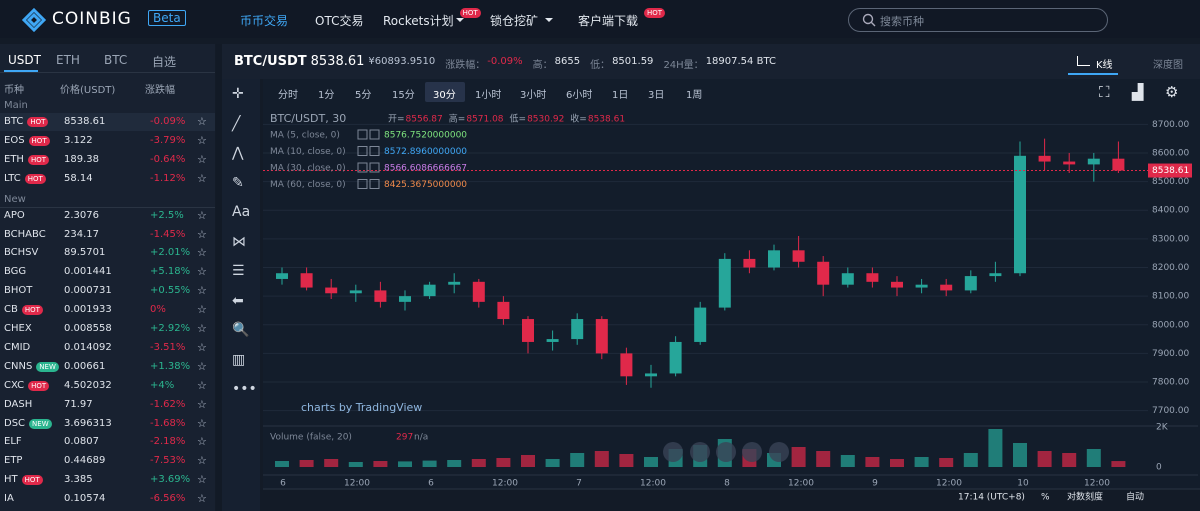  What do you see at coordinates (238, 300) in the screenshot?
I see `drawing-tool: ⬅` at bounding box center [238, 300].